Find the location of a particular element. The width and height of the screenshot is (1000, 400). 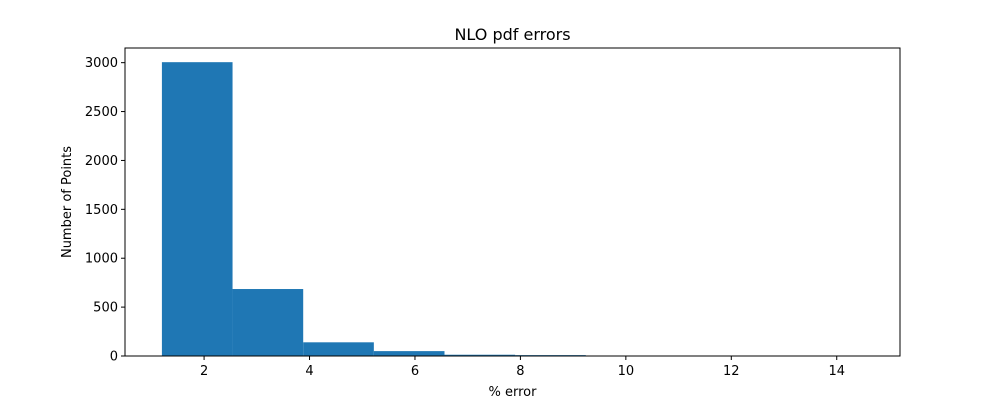

y-axis-ticks: 0 500 1000 1500 2000 2500 3000 is located at coordinates (105, 210).